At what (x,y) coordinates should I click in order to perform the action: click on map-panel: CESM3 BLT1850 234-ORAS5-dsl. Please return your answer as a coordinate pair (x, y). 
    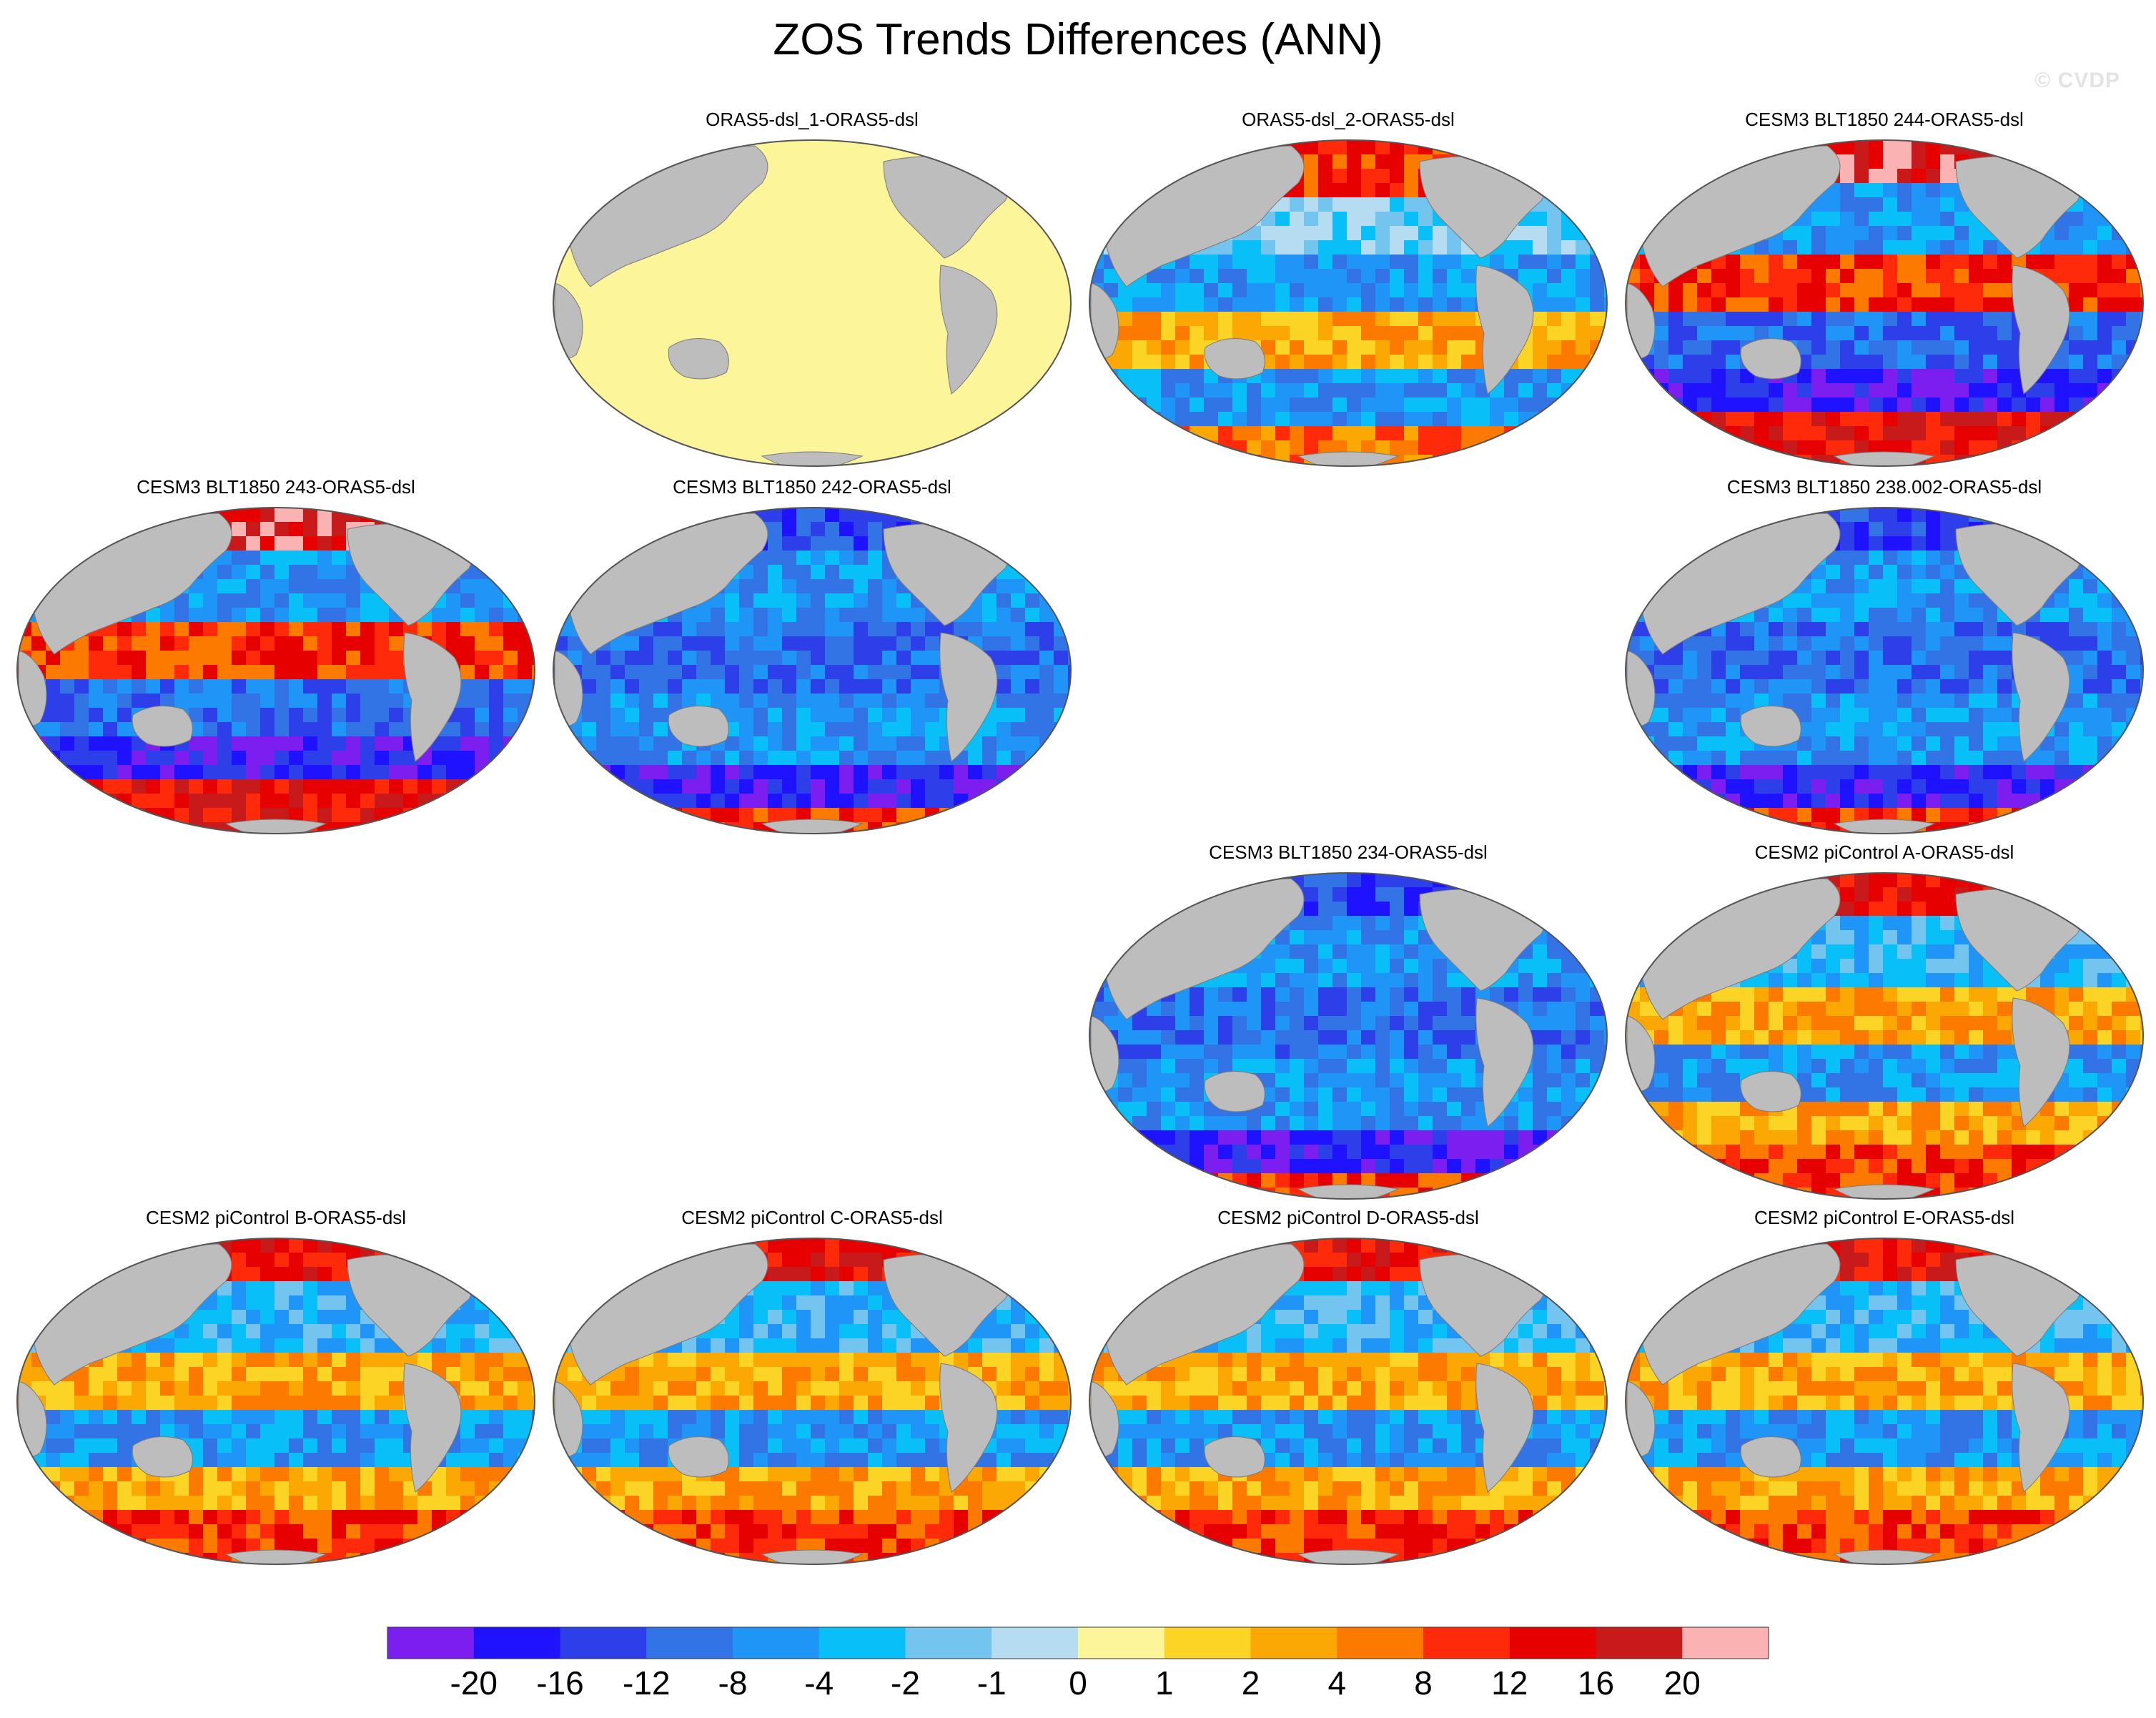
    Looking at the image, I should click on (1348, 1026).